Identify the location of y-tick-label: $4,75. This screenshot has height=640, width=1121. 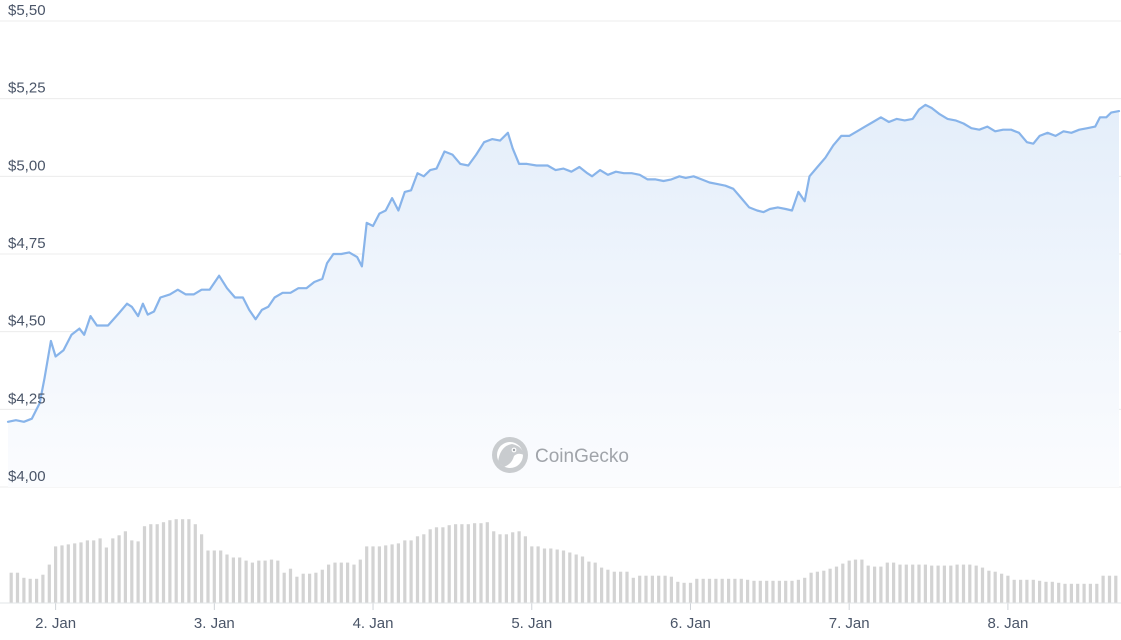
(27, 243).